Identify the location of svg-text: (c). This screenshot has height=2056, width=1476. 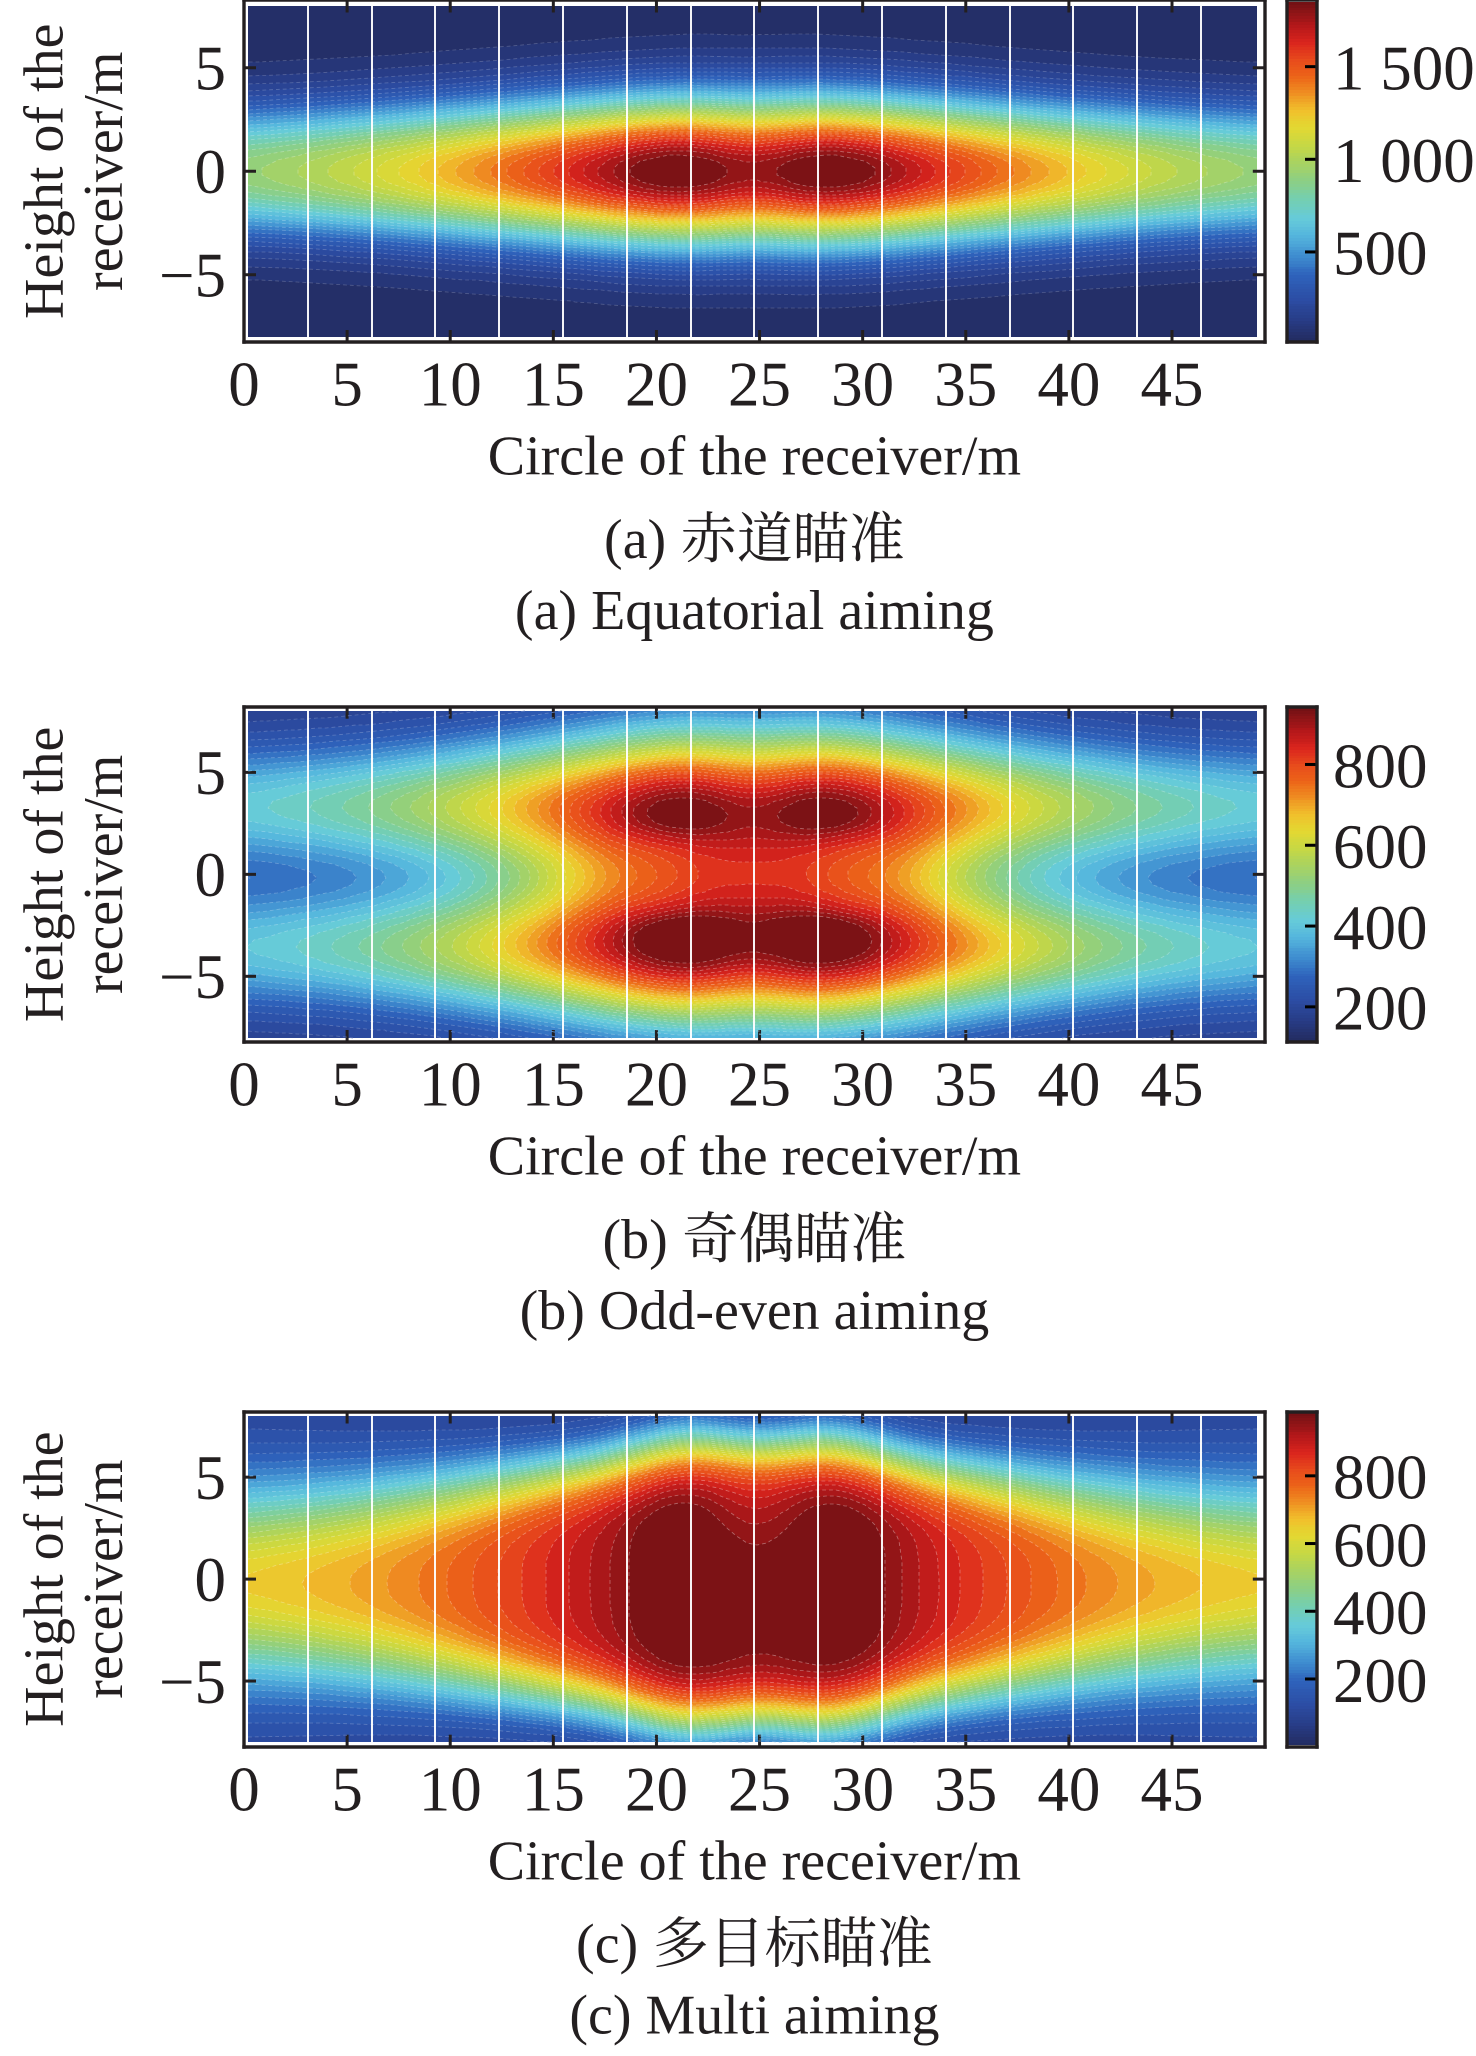
(607, 1945).